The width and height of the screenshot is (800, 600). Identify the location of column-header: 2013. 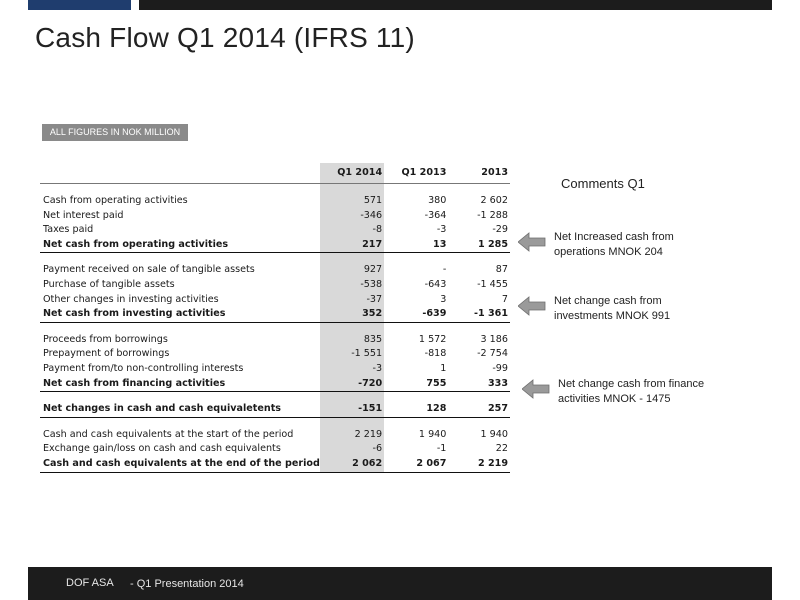
(479, 173).